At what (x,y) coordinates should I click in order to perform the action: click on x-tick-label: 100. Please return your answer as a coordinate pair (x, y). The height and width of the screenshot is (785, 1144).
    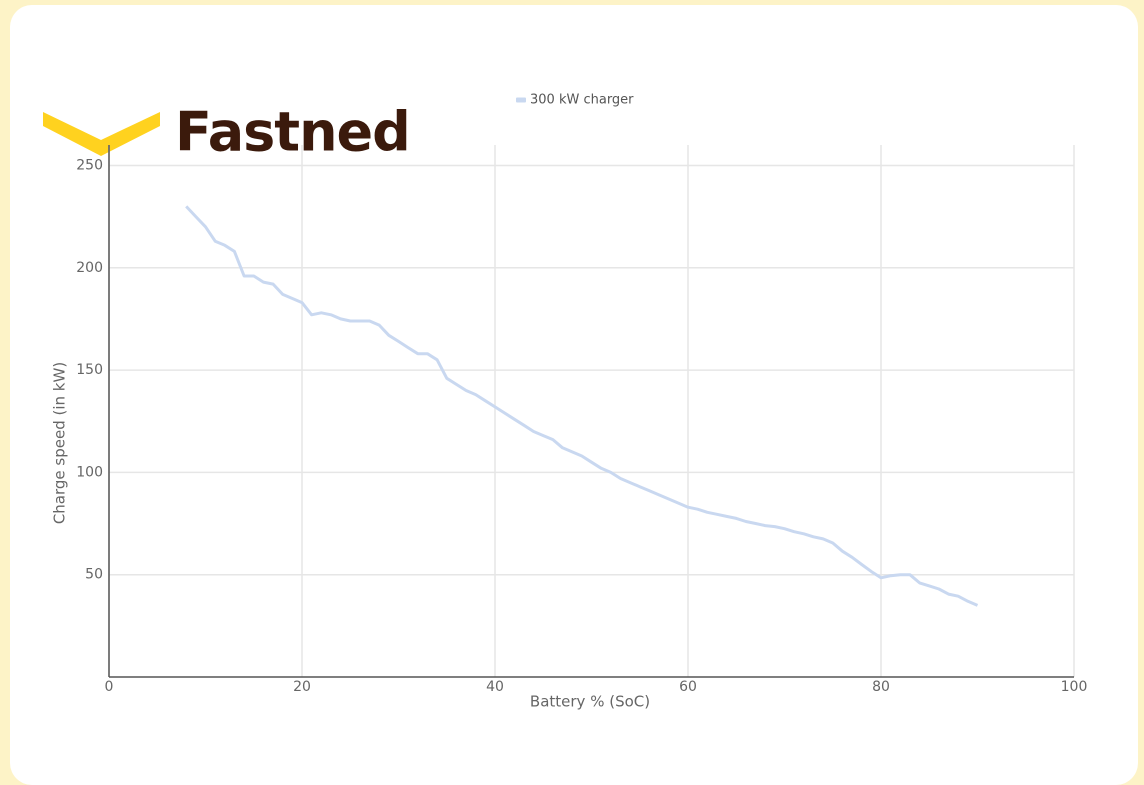
    Looking at the image, I should click on (1074, 687).